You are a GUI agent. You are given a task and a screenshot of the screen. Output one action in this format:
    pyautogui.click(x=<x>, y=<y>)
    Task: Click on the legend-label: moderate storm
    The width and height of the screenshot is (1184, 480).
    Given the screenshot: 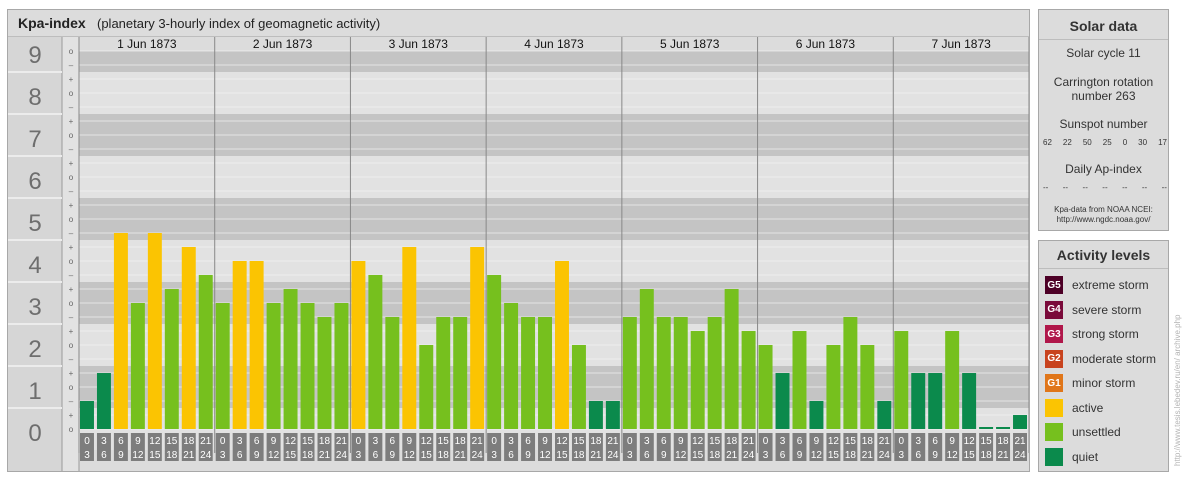 What is the action you would take?
    pyautogui.click(x=1114, y=358)
    